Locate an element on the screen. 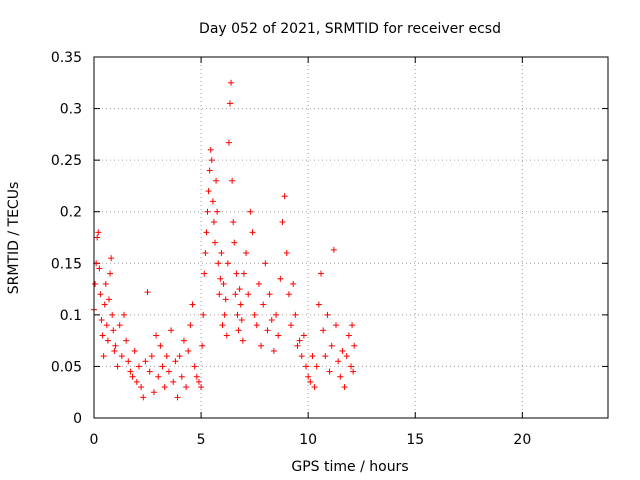  y-tick-label: 0.2 is located at coordinates (71, 213).